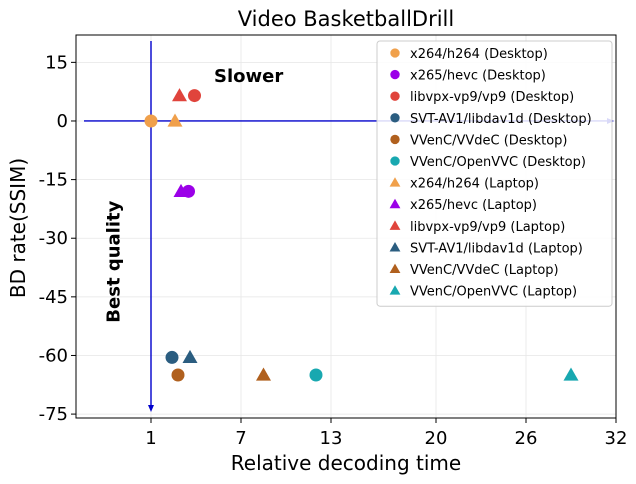 The image size is (636, 484). What do you see at coordinates (492, 97) in the screenshot?
I see `legend-label: libvpx-vp9/vp9 (Desktop)` at bounding box center [492, 97].